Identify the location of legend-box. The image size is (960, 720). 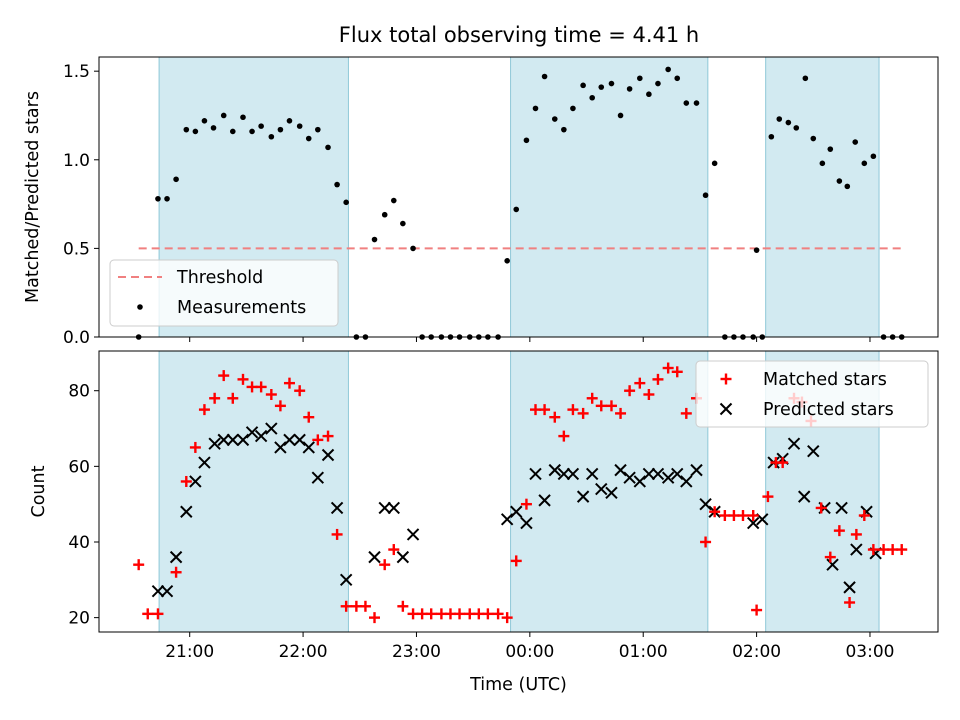
(224, 293).